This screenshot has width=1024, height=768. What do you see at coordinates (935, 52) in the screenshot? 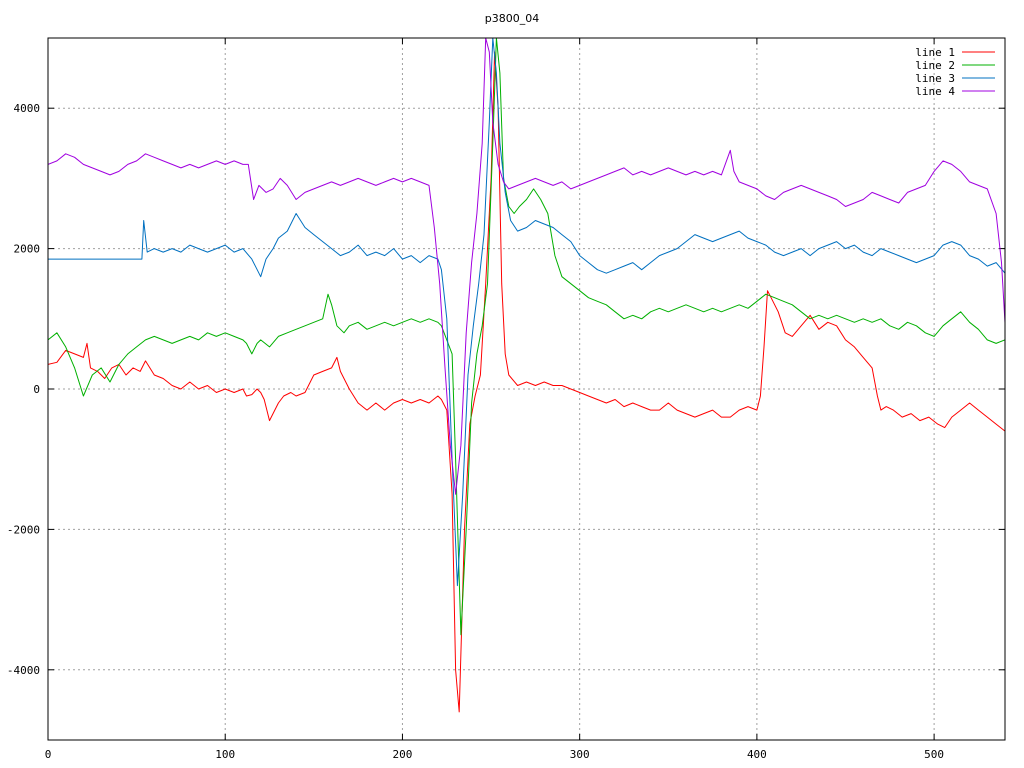
I see `legend-label: line 1` at bounding box center [935, 52].